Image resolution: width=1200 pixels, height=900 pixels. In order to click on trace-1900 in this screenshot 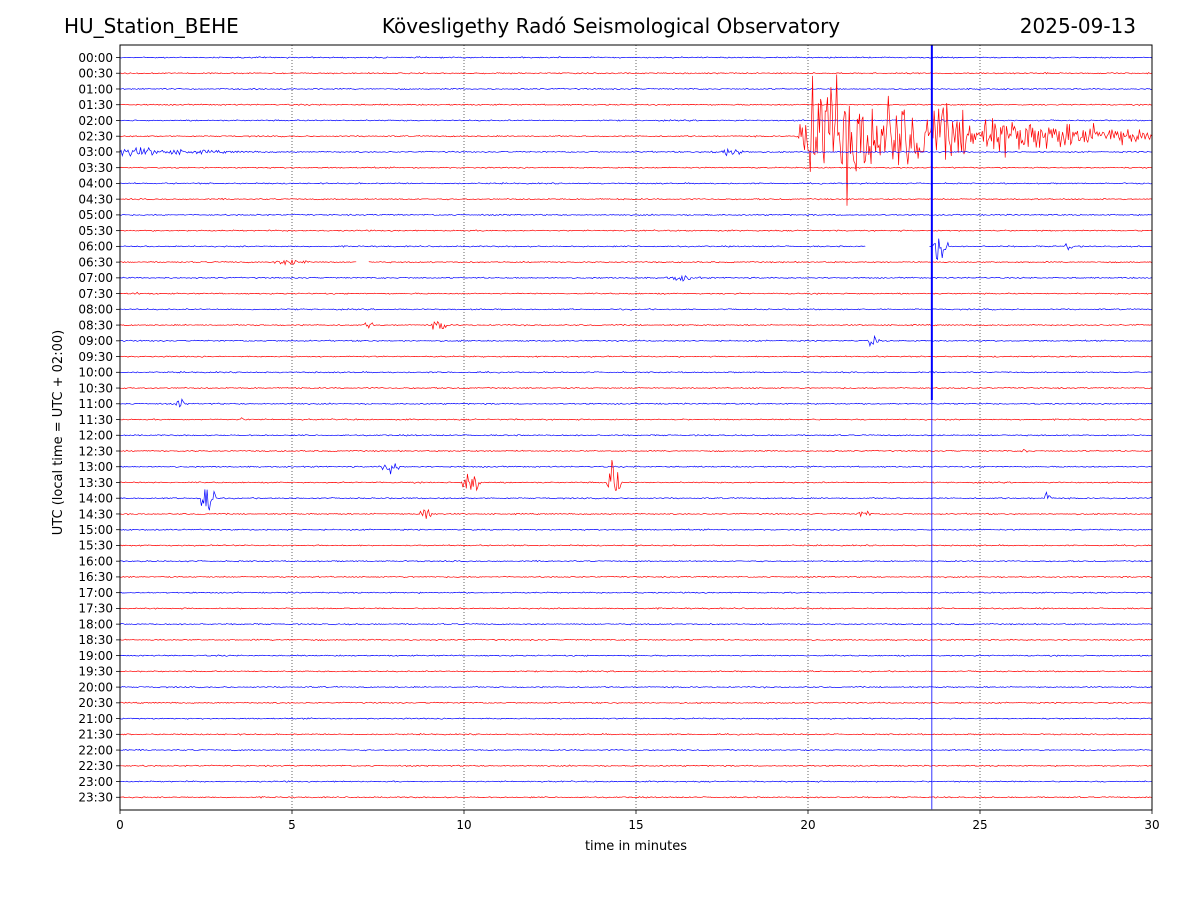, I will do `click(636, 655)`.